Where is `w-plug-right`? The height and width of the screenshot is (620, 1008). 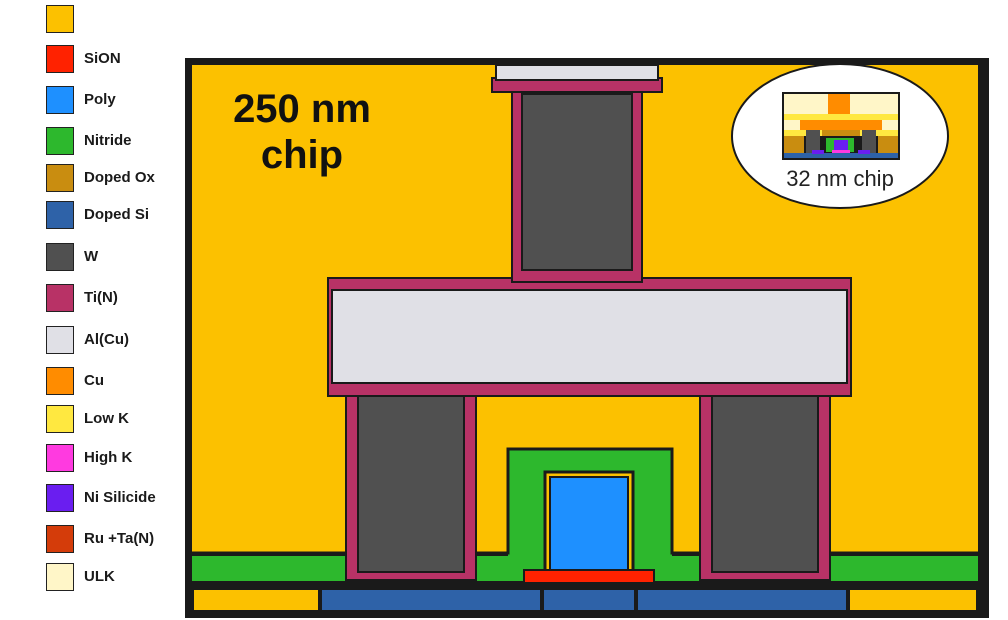 w-plug-right is located at coordinates (765, 484).